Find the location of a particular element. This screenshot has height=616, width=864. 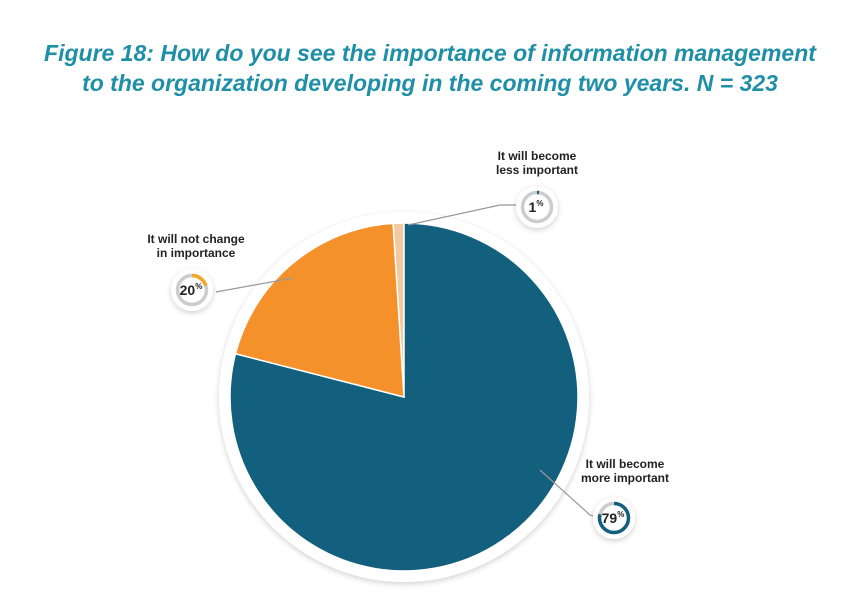

slice-label-less: It will become less important is located at coordinates (537, 163).